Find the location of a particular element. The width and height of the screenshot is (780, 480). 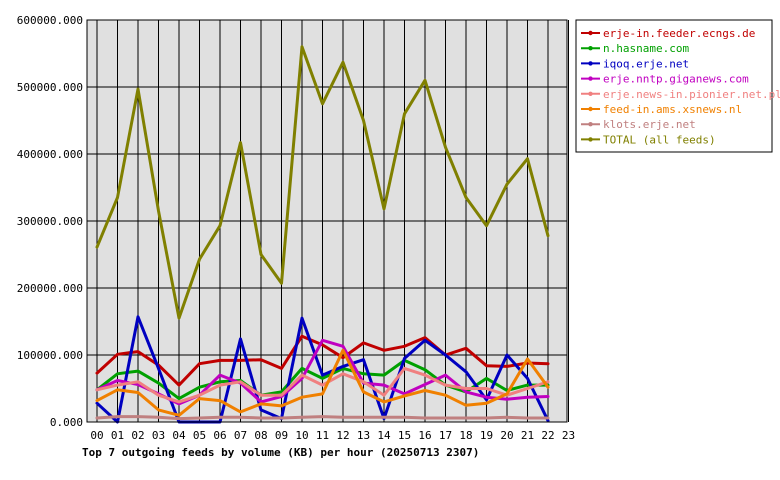

x-tick-label: 04 is located at coordinates (179, 435).